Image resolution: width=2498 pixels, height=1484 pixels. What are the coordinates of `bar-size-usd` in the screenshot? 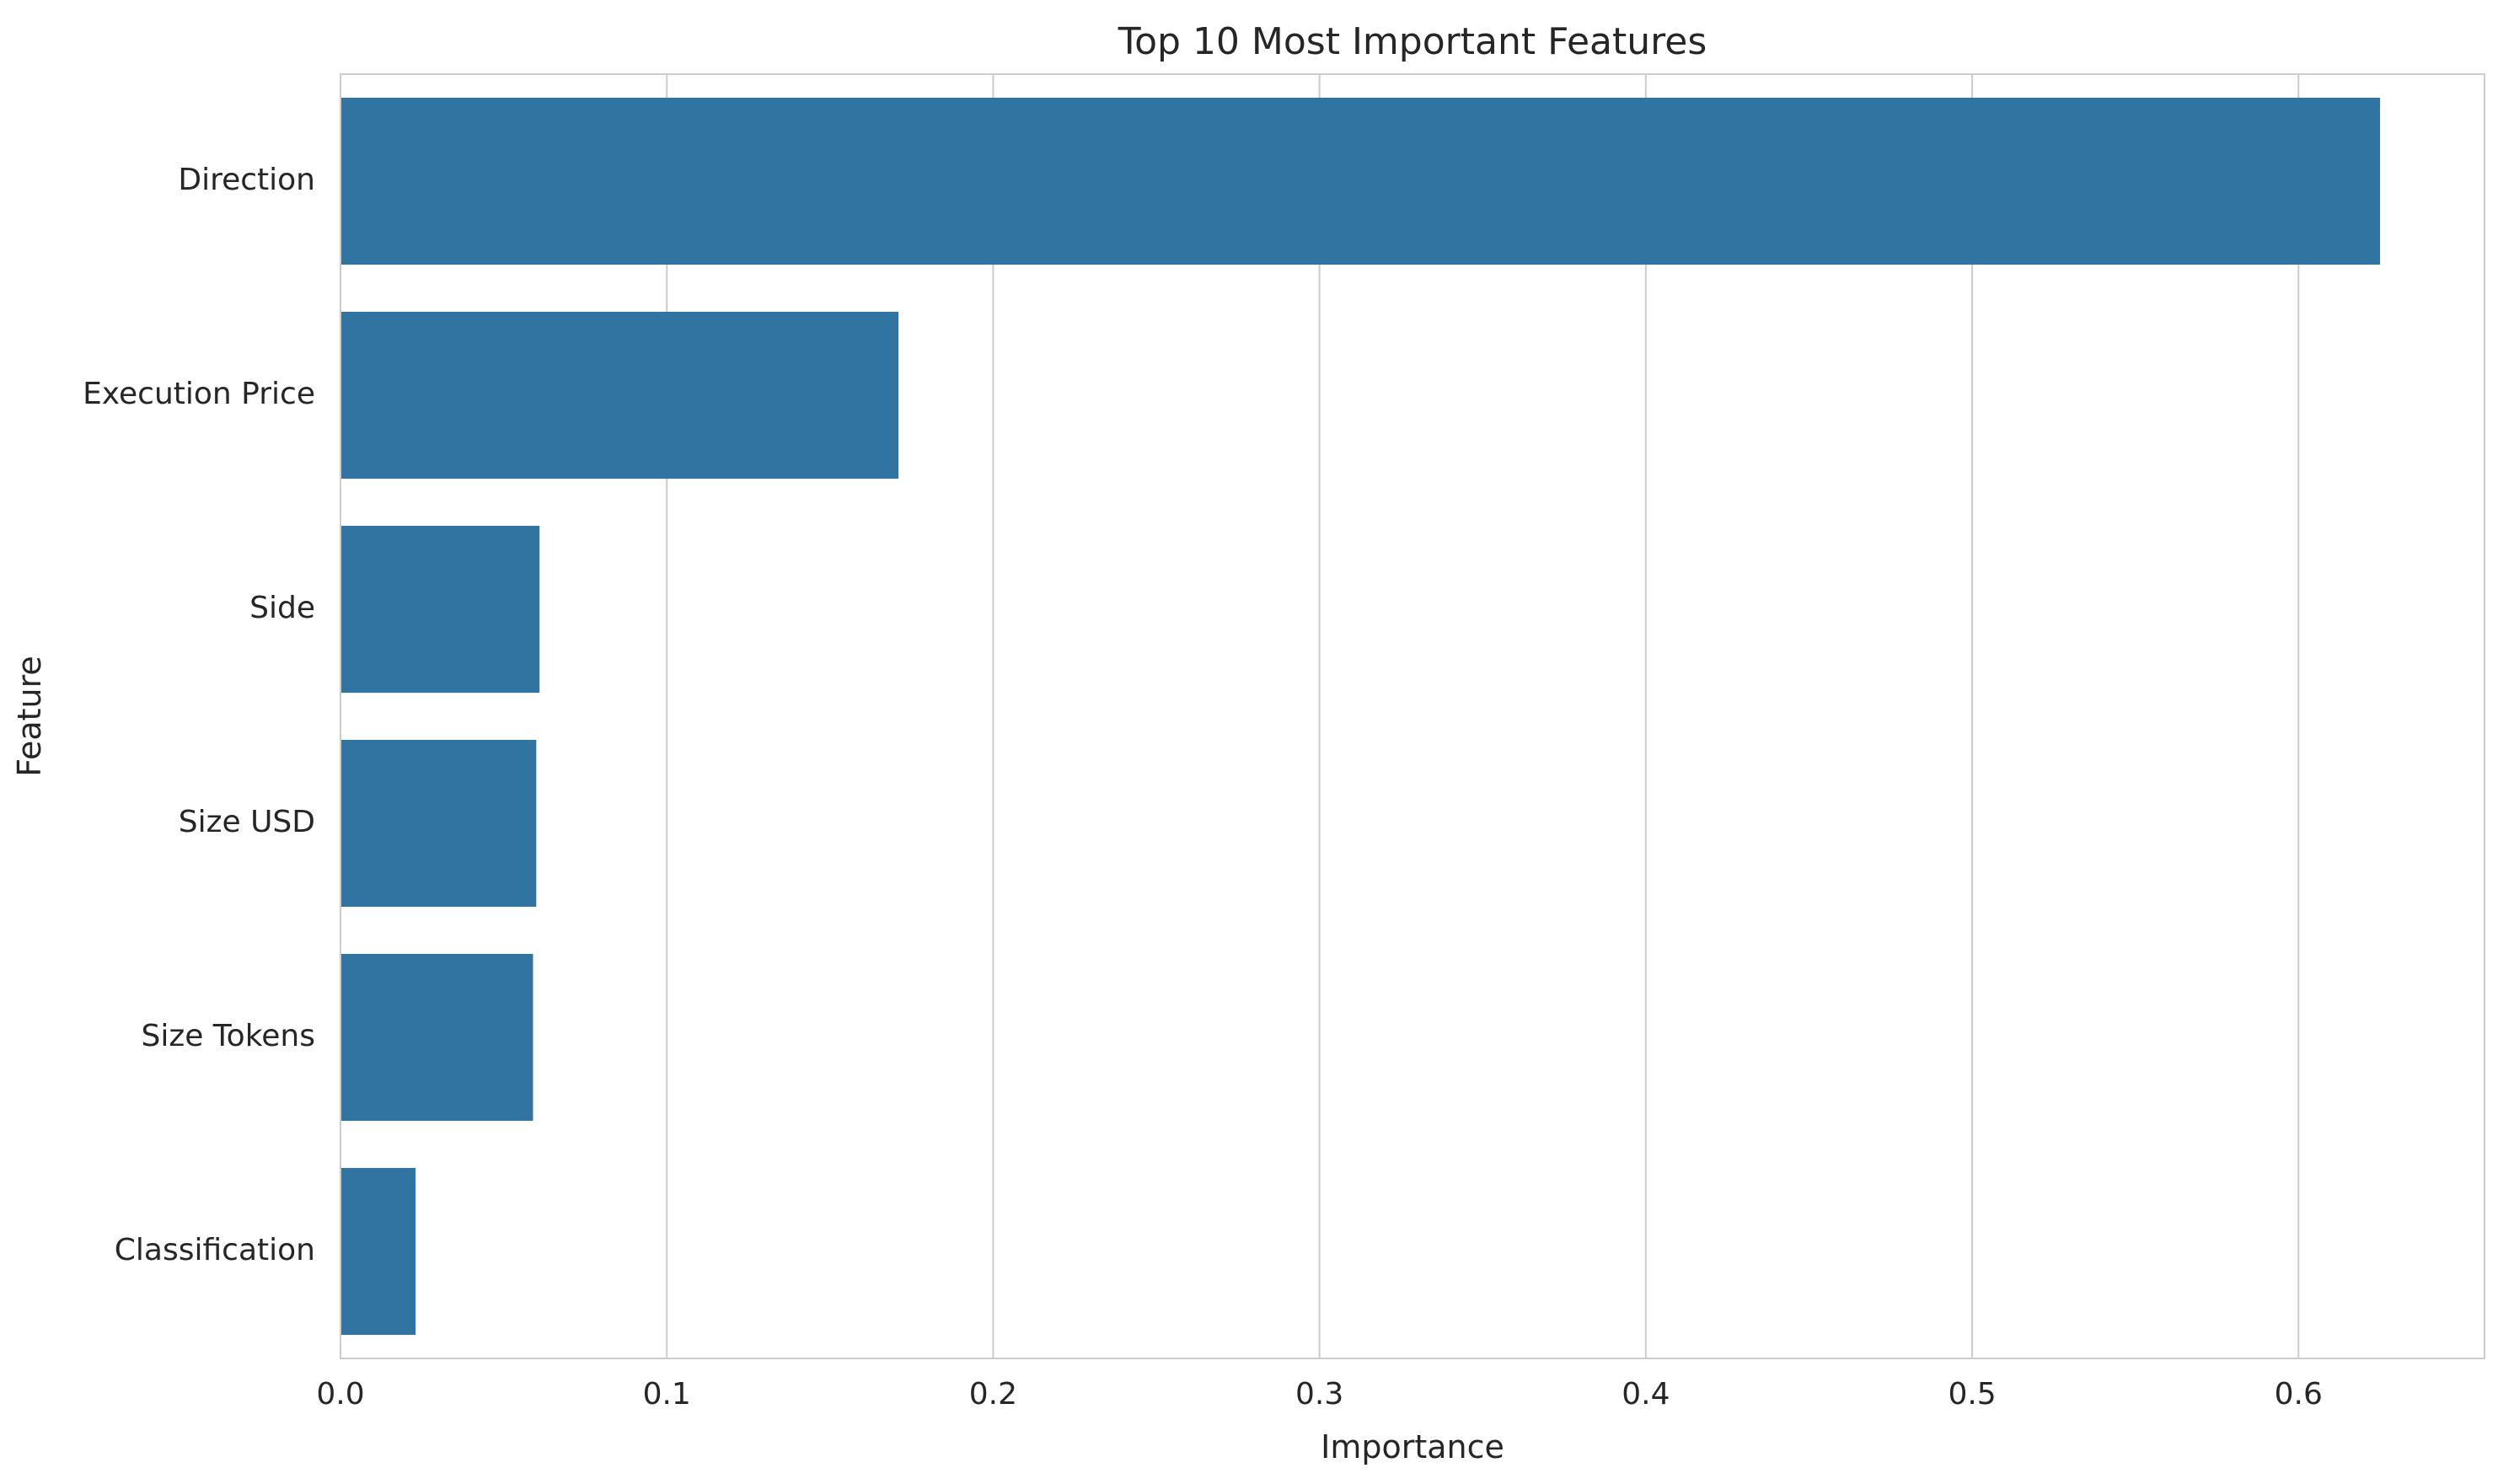 It's located at (438, 823).